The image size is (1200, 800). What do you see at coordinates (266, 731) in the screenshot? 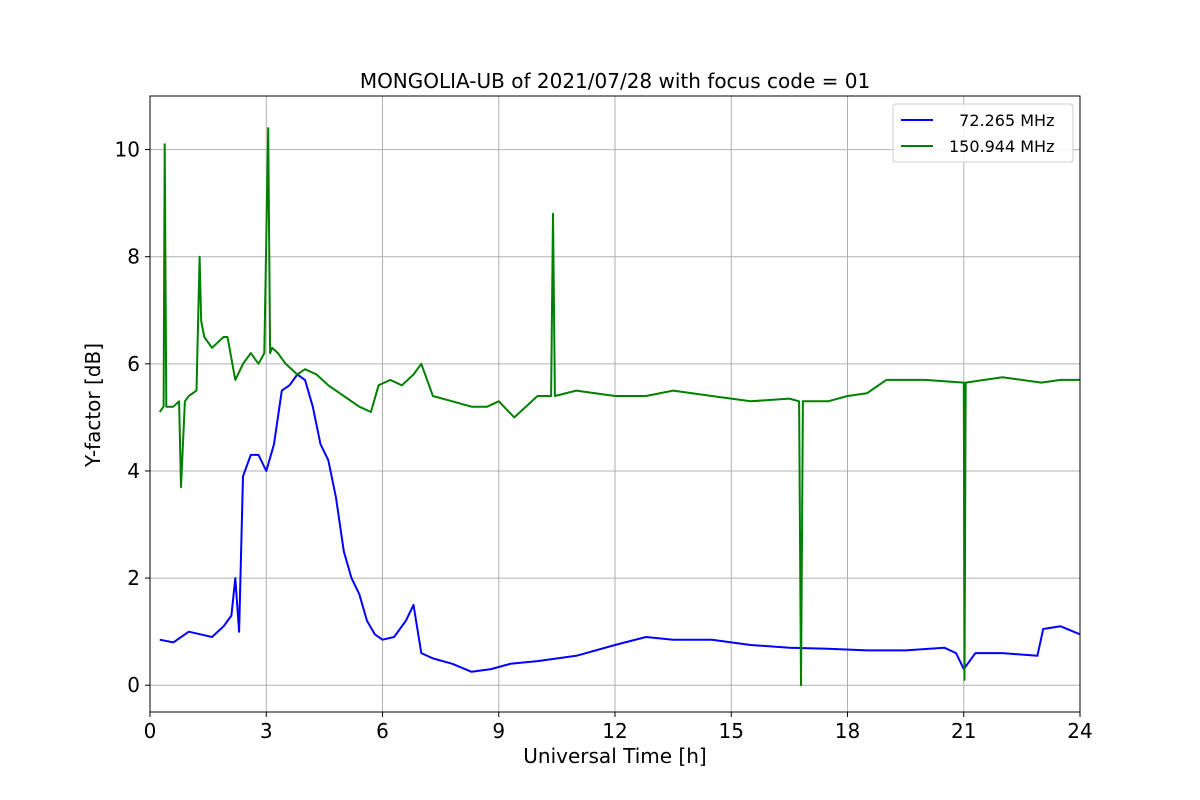
I see `x-tick-label: 3` at bounding box center [266, 731].